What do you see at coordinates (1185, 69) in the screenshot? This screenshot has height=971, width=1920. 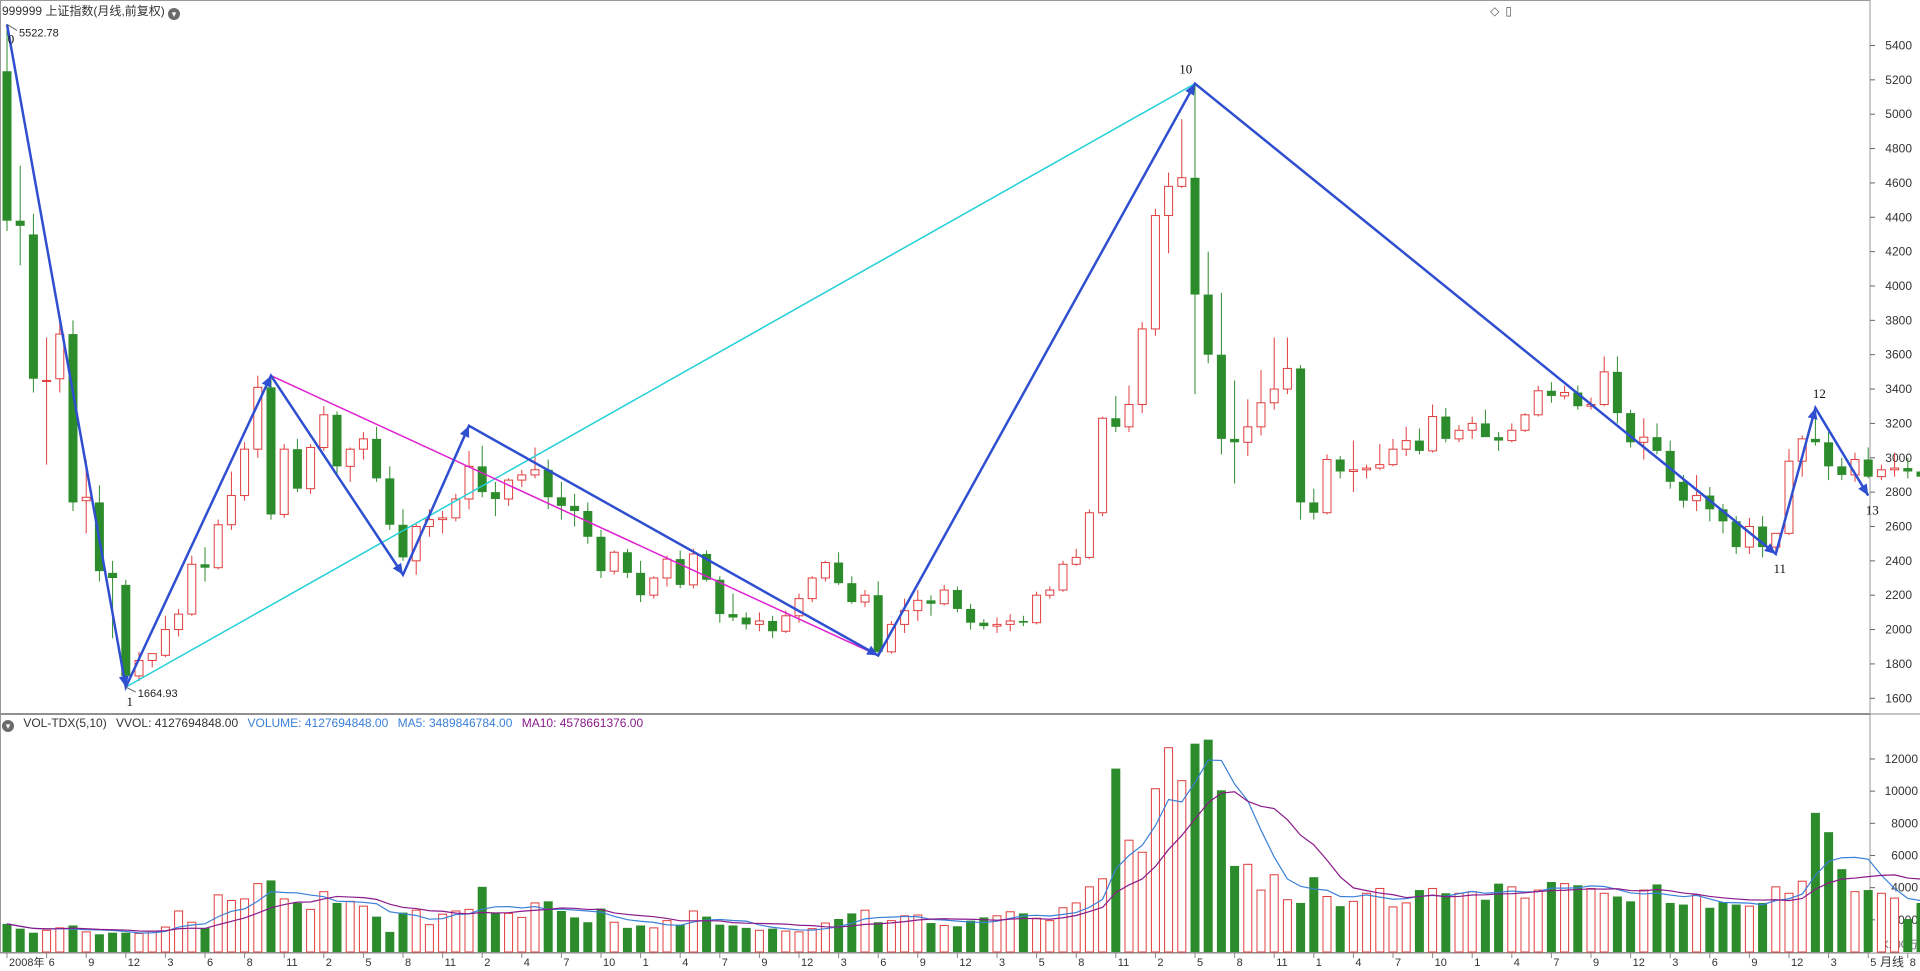 I see `wave-label: 10` at bounding box center [1185, 69].